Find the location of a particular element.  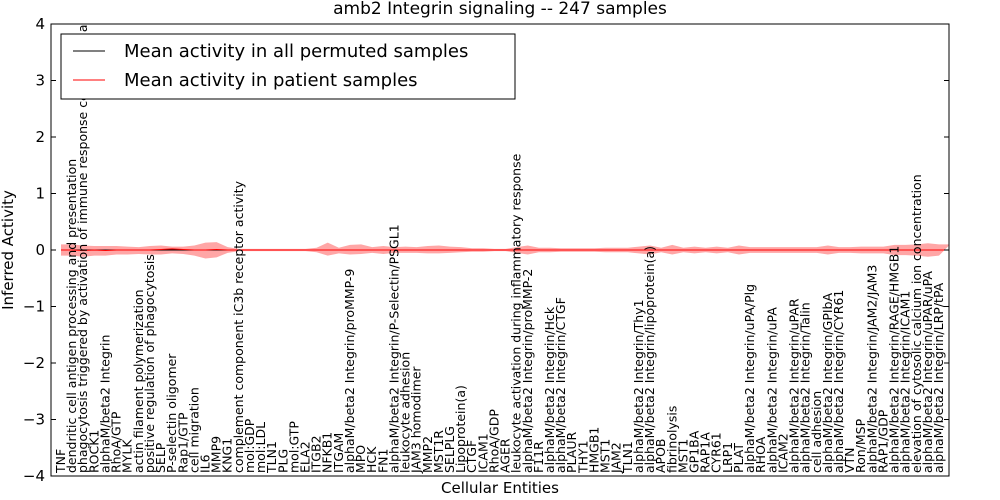

entity-label: MMP9 is located at coordinates (216, 454).